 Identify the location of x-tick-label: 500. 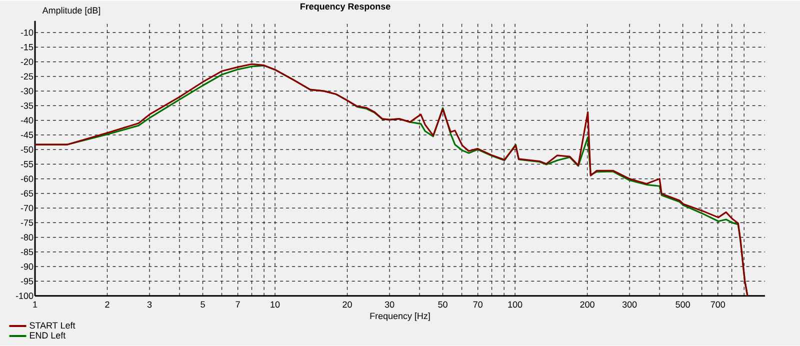
(683, 304).